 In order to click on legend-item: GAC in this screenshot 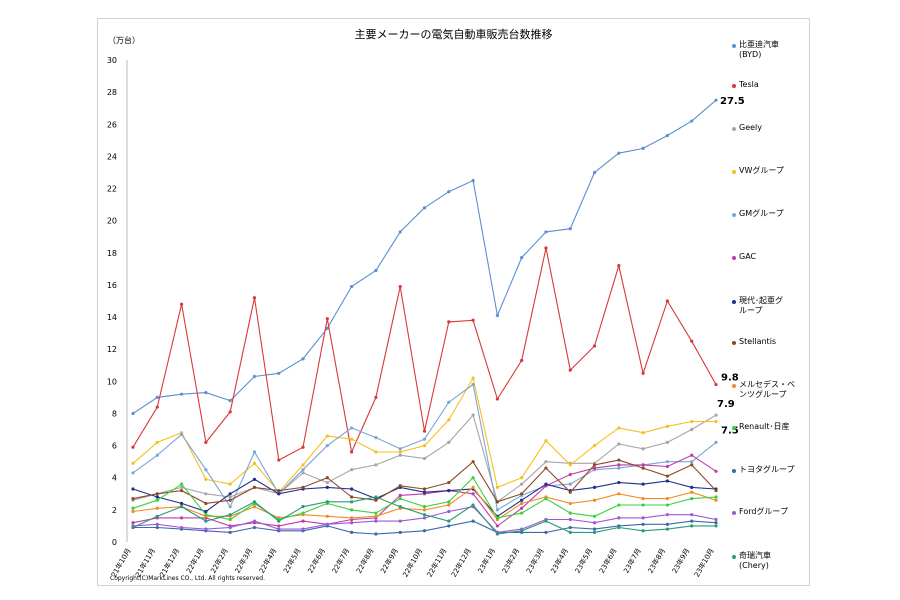, I will do `click(770, 257)`.